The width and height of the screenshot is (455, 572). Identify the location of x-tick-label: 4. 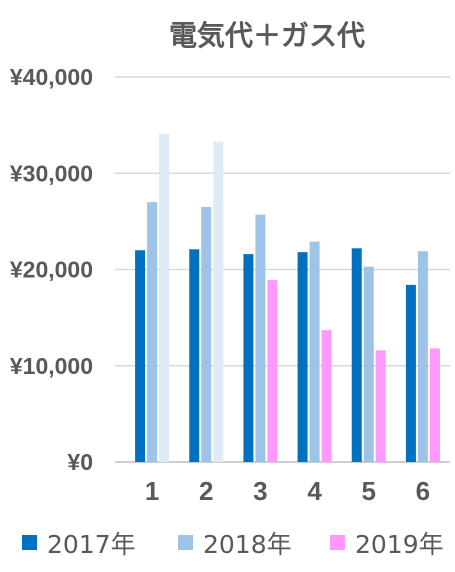
(314, 491).